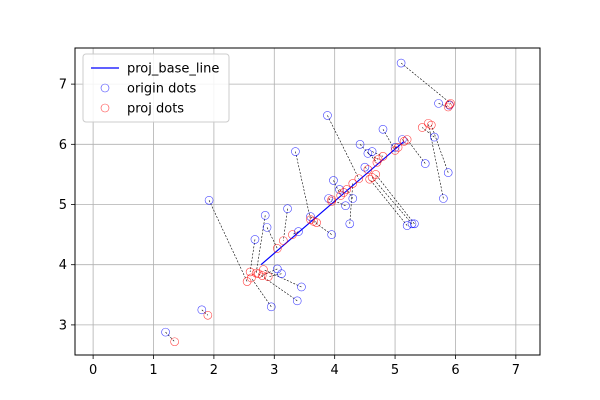  I want to click on y-tick-label: 7, so click(63, 85).